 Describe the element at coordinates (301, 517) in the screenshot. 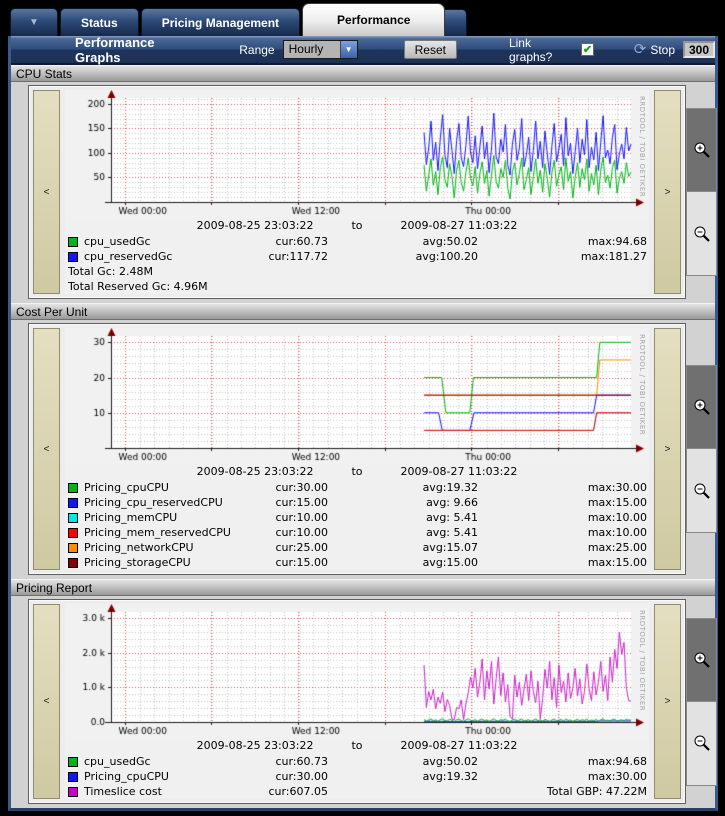

I see `legend-cur: cur:10.00` at that location.